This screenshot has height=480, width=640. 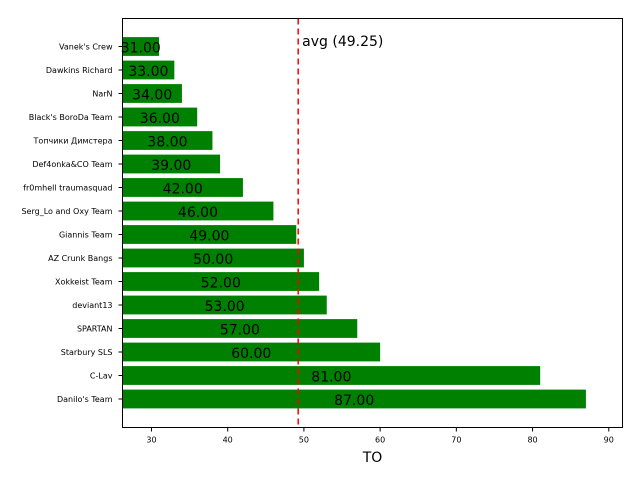 I want to click on value-label: 50.00, so click(x=213, y=260).